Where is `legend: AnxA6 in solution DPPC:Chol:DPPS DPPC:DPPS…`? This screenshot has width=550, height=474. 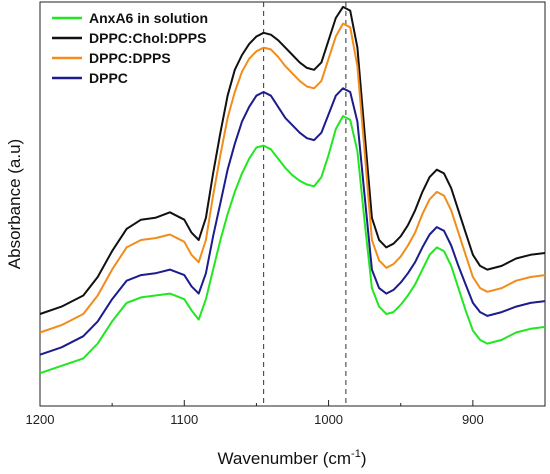
legend: AnxA6 in solution DPPC:Chol:DPPS DPPC:DPPS… is located at coordinates (130, 48).